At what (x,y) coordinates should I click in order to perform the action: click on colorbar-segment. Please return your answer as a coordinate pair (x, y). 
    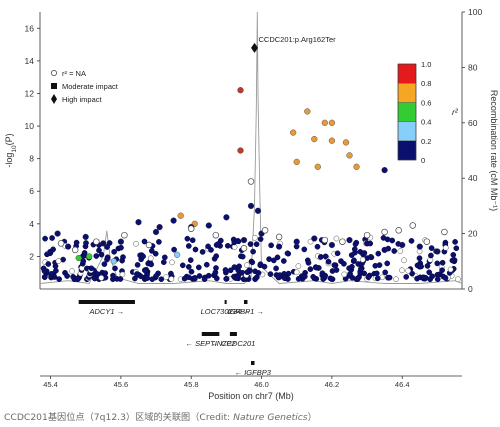
    Looking at the image, I should click on (407, 92).